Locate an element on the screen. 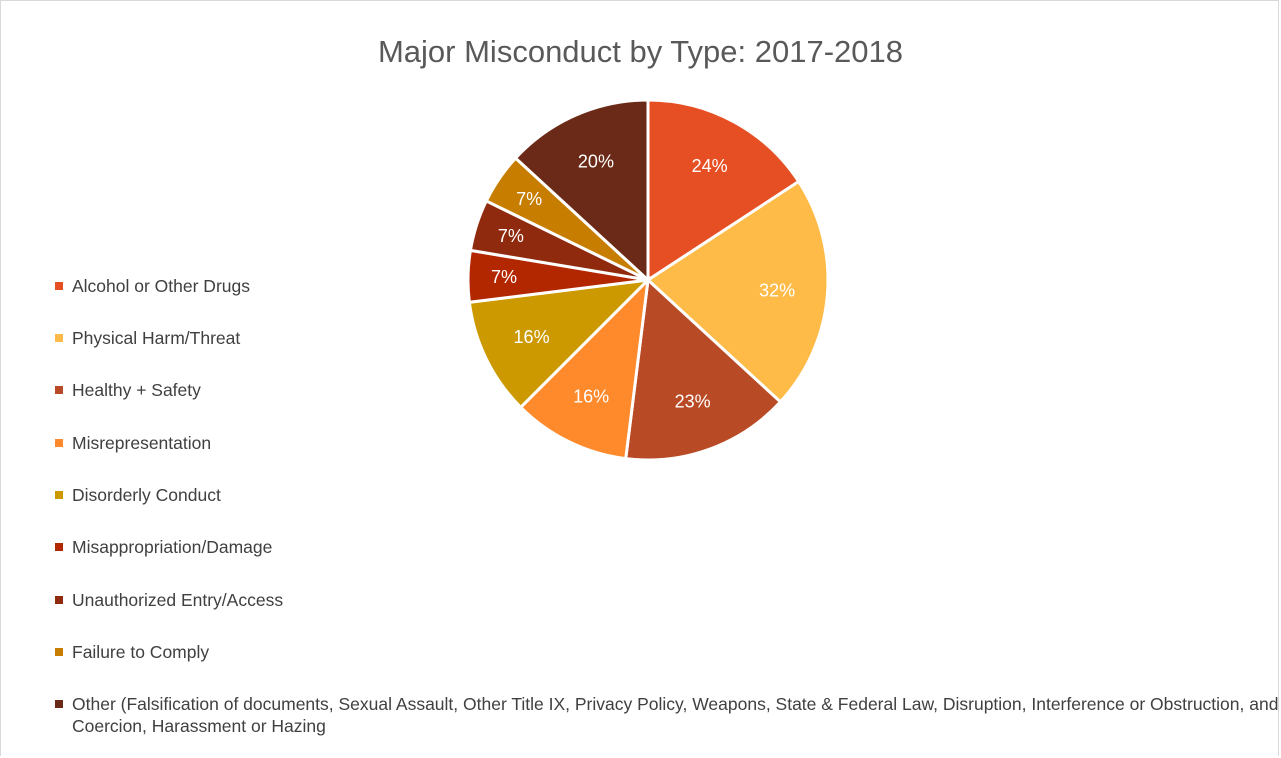 The image size is (1281, 758). legend-label: Physical Harm/Threat is located at coordinates (156, 338).